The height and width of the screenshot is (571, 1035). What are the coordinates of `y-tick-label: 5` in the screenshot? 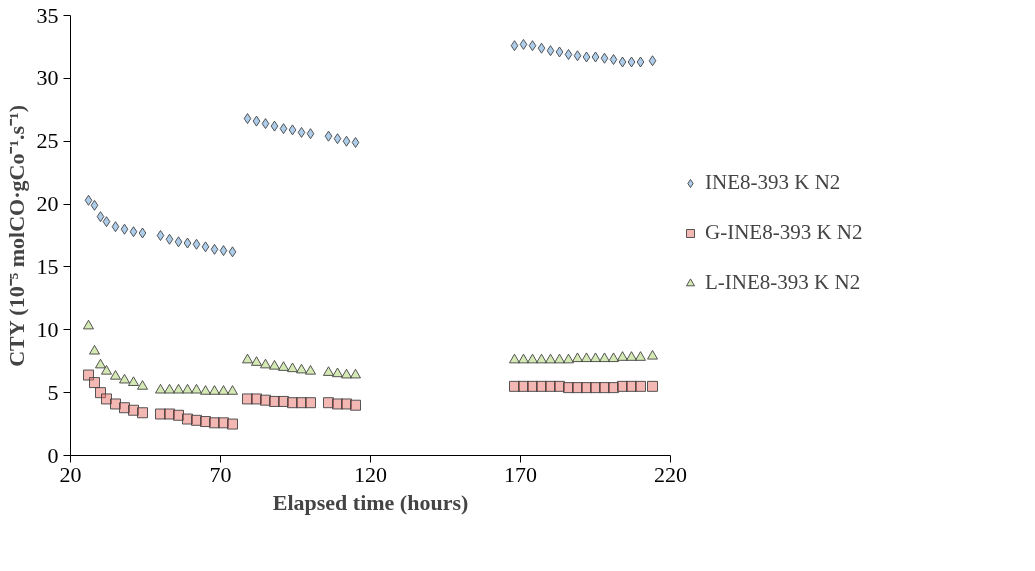 It's located at (53, 392).